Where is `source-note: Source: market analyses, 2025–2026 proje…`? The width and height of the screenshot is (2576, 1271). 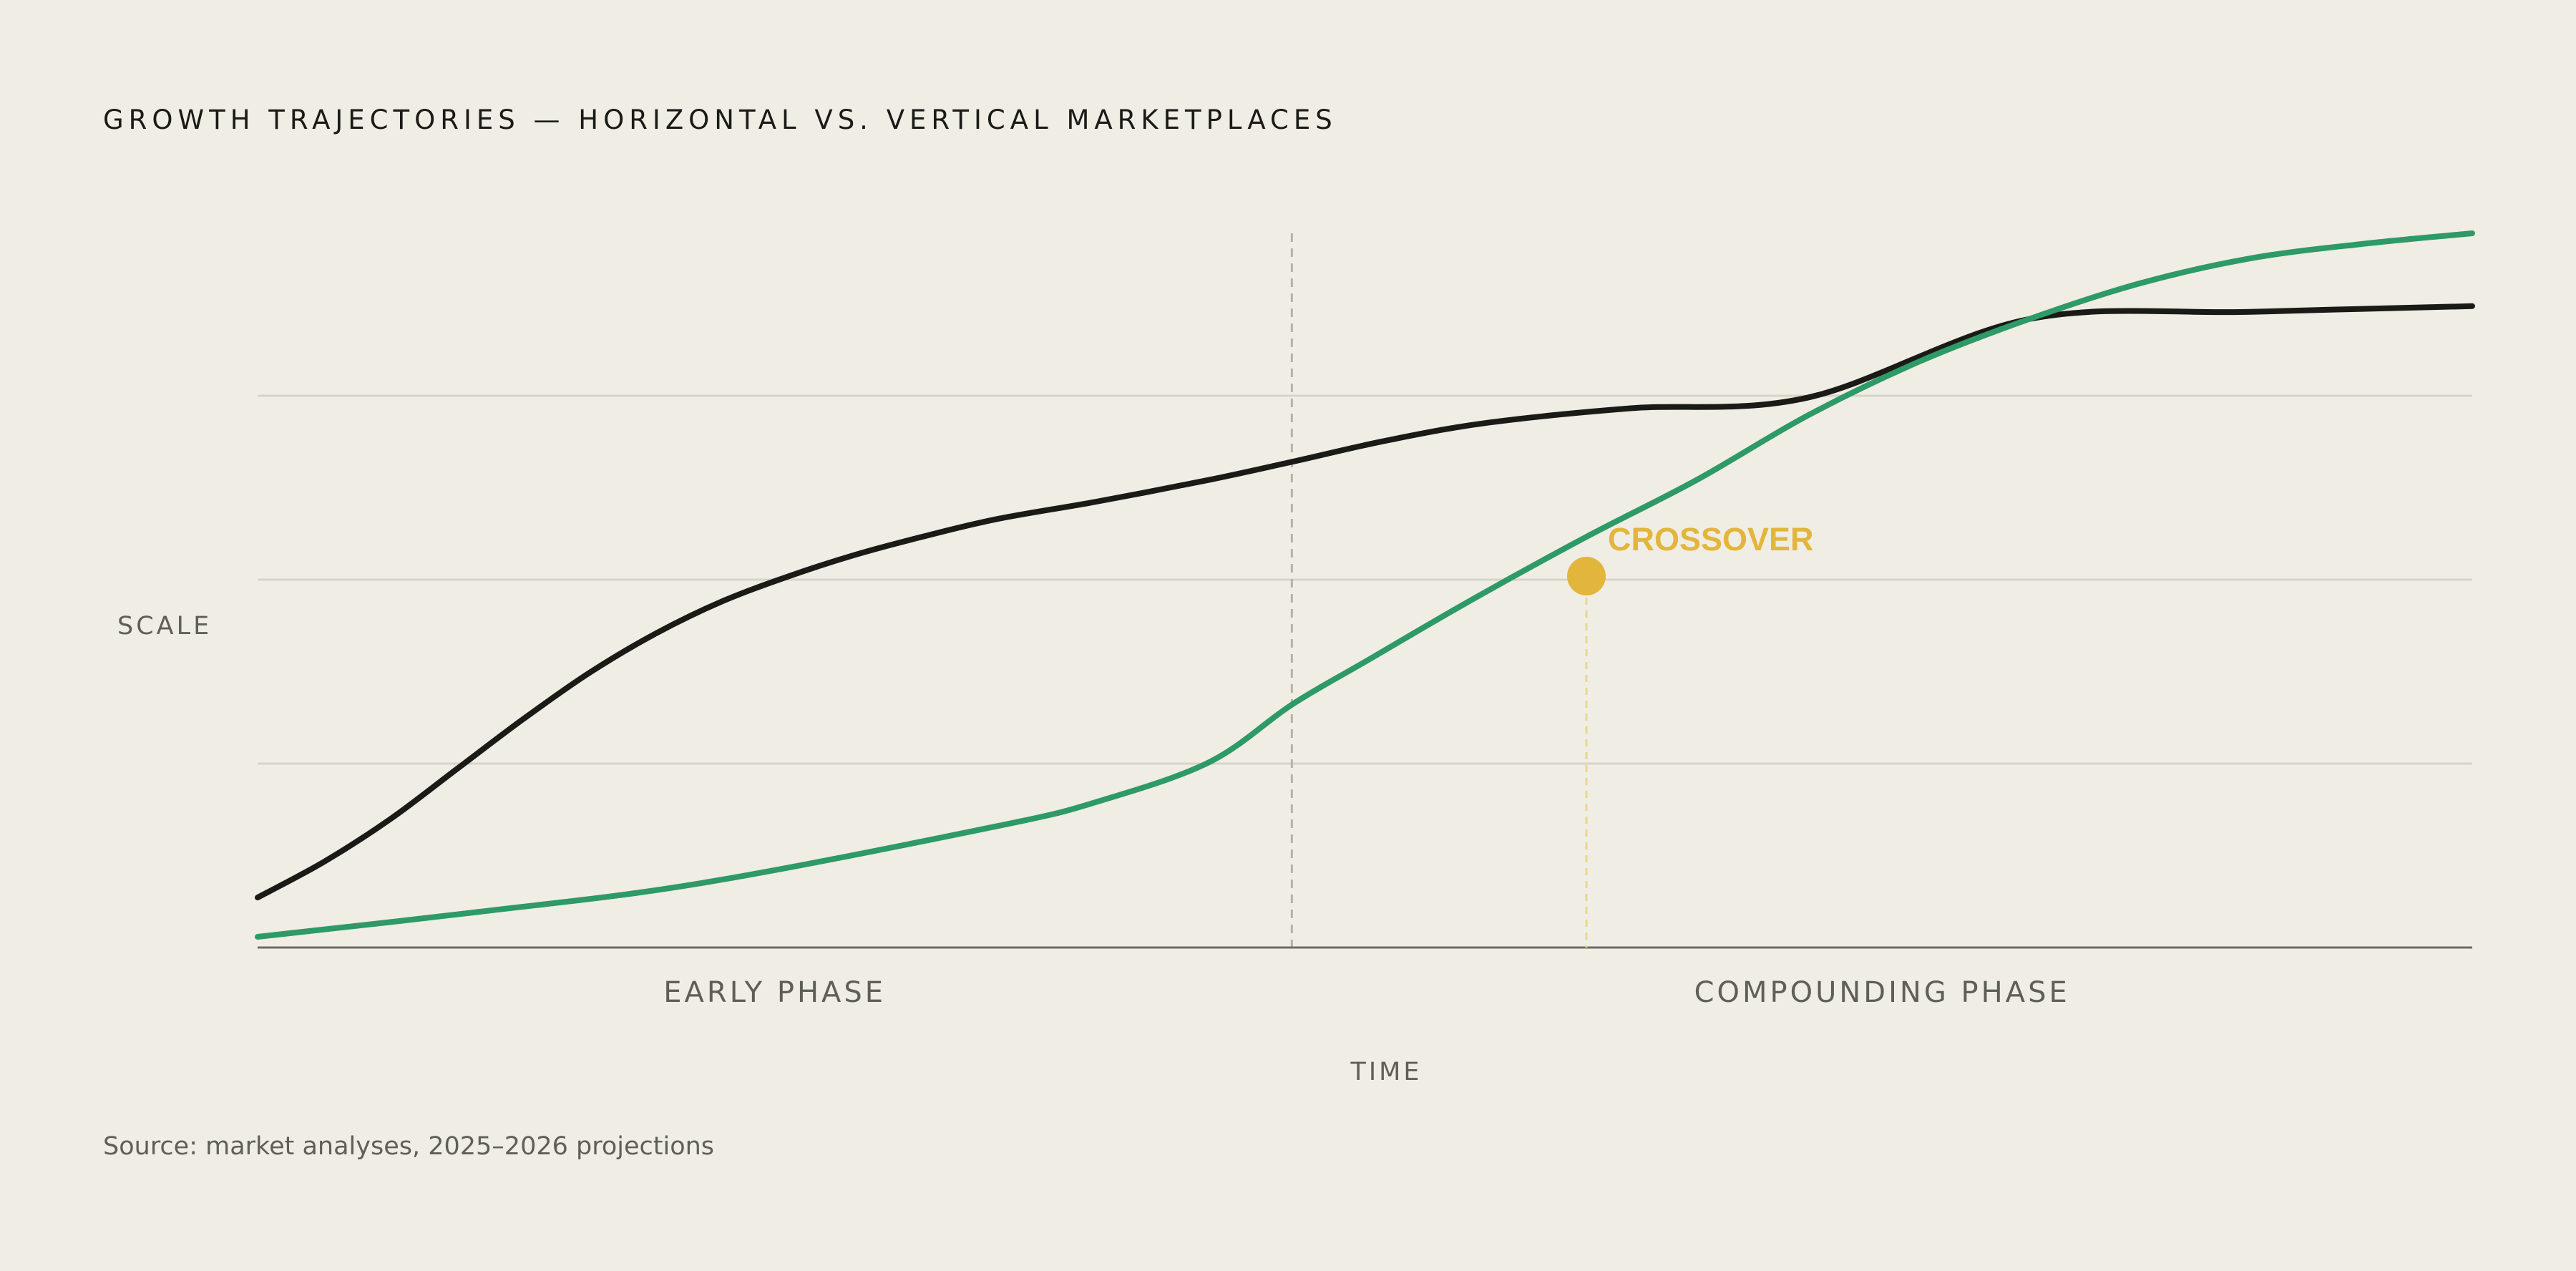 source-note: Source: market analyses, 2025–2026 proje… is located at coordinates (409, 1146).